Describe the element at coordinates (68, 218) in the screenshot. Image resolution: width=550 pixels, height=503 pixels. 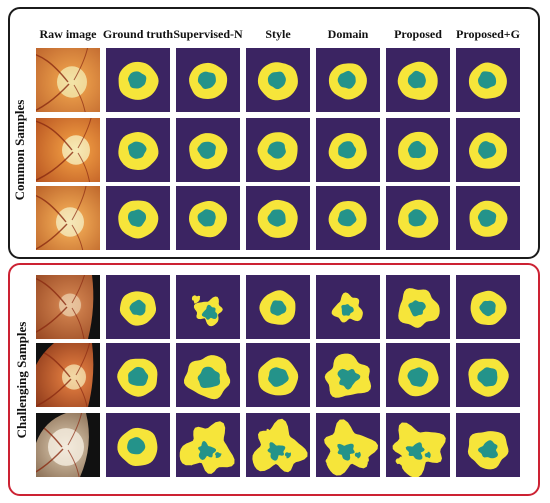
I see `common-row-3-raw-image` at that location.